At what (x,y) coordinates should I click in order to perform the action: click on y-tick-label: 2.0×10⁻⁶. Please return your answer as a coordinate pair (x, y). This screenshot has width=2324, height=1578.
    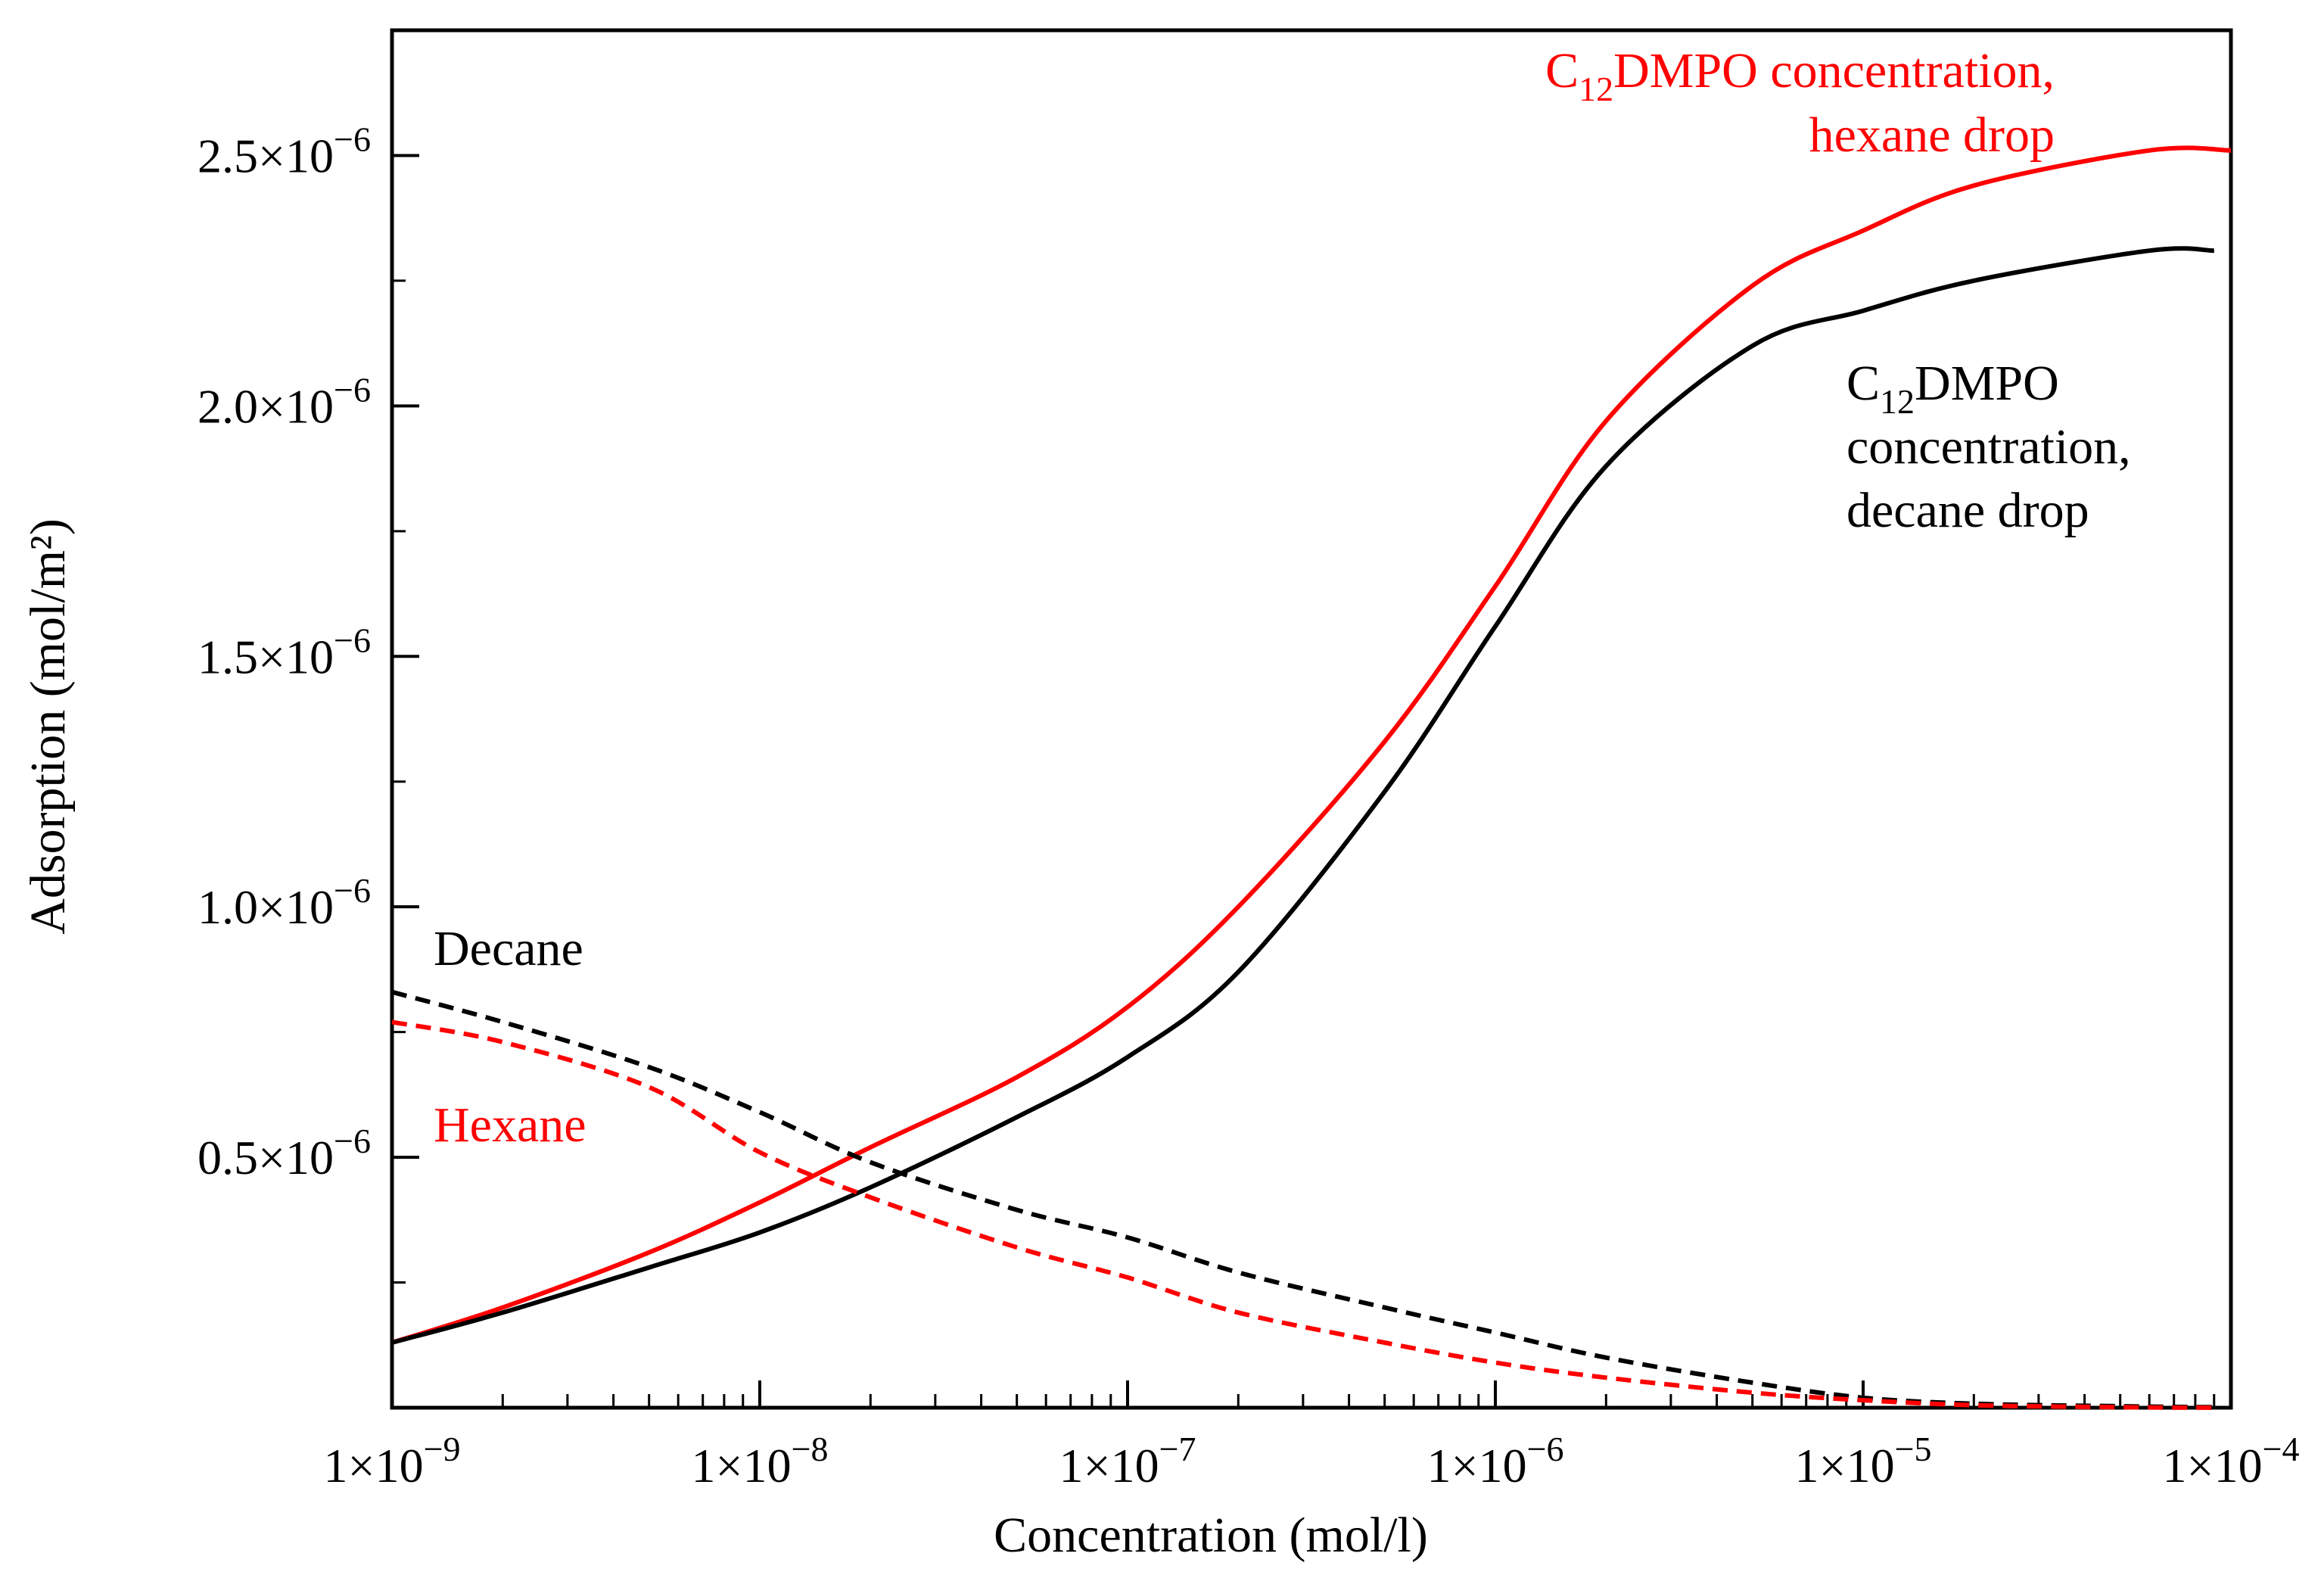
    Looking at the image, I should click on (284, 401).